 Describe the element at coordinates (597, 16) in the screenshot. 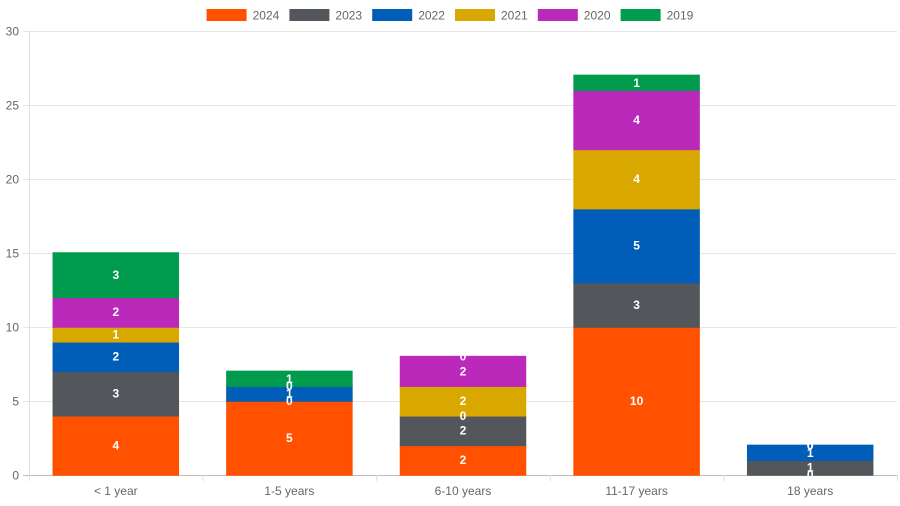

I see `legend-label: 2020` at that location.